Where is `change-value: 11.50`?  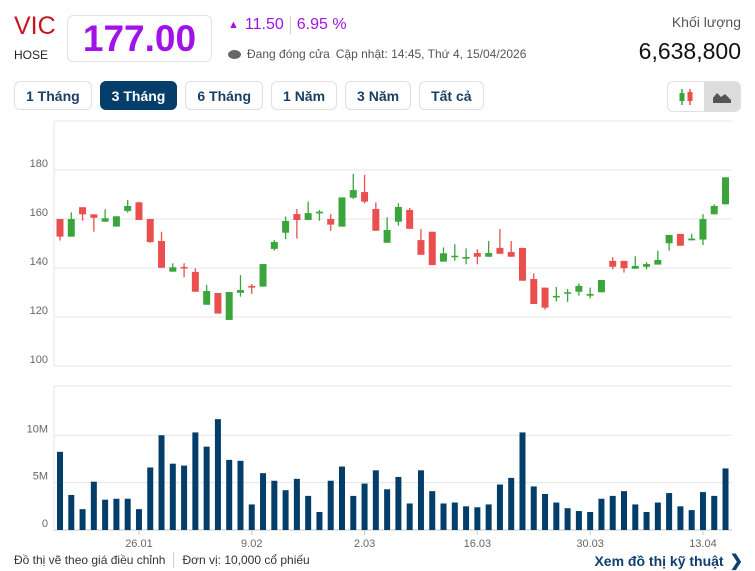 change-value: 11.50 is located at coordinates (264, 24).